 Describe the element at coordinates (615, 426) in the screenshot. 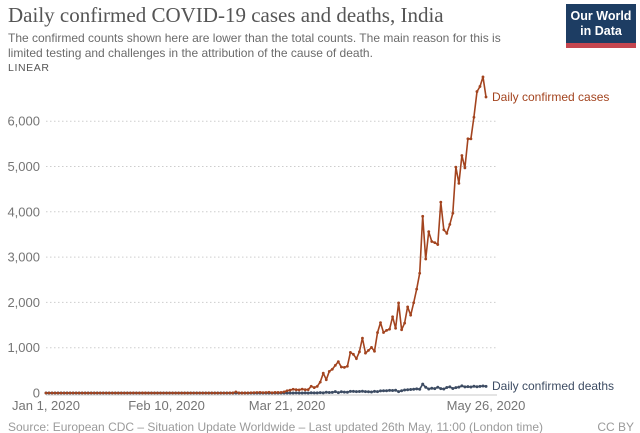

I see `license-link: CC BY` at that location.